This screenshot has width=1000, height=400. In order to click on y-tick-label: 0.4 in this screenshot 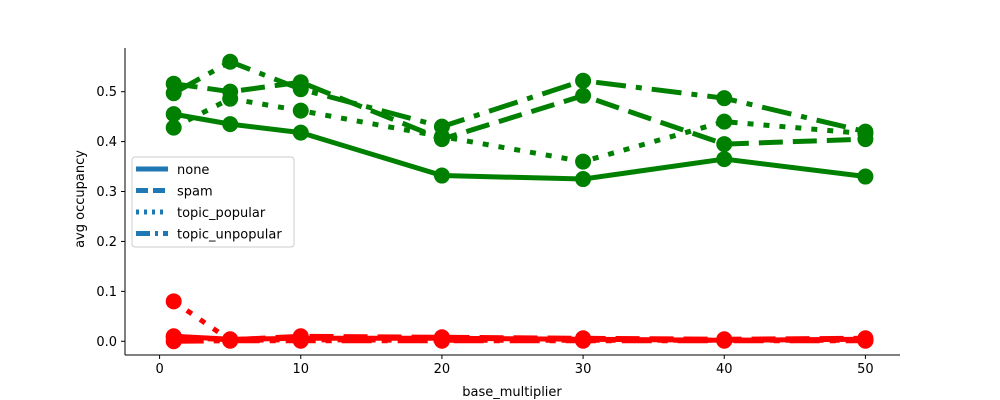, I will do `click(106, 142)`.